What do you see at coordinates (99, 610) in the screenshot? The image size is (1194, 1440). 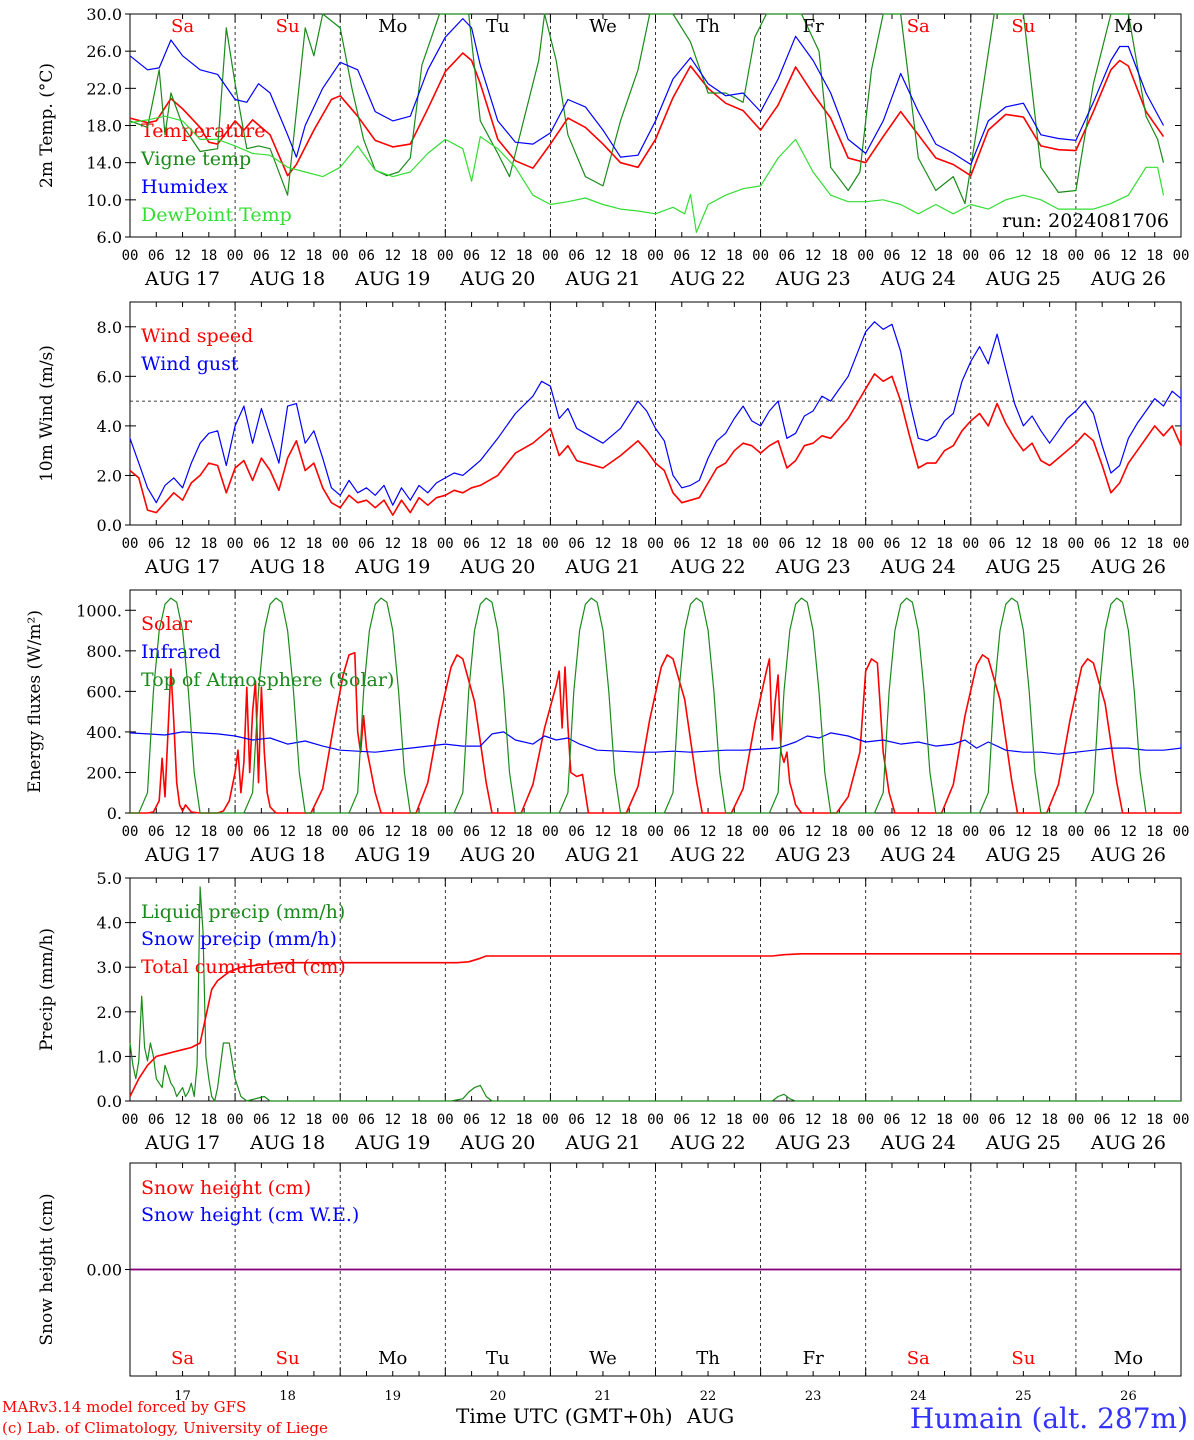 I see `y-tick-label: 1000.` at bounding box center [99, 610].